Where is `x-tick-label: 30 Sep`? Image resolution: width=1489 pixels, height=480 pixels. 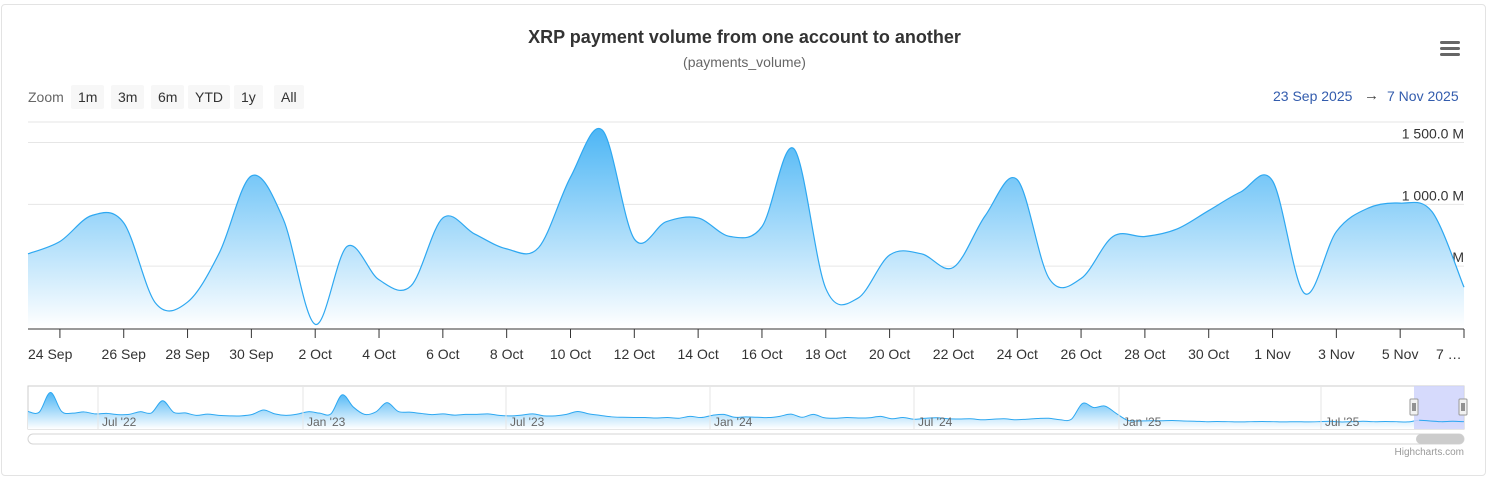 x-tick-label: 30 Sep is located at coordinates (251, 354).